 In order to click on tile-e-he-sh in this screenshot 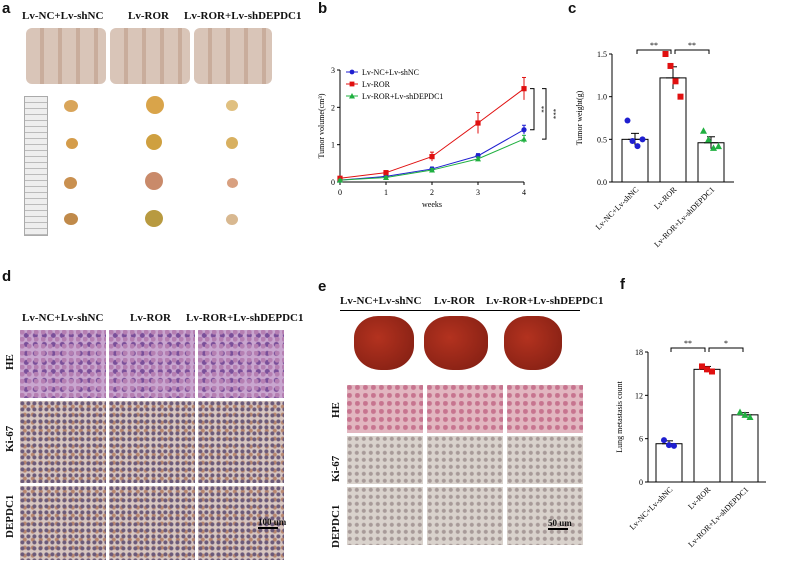, I will do `click(545, 409)`.